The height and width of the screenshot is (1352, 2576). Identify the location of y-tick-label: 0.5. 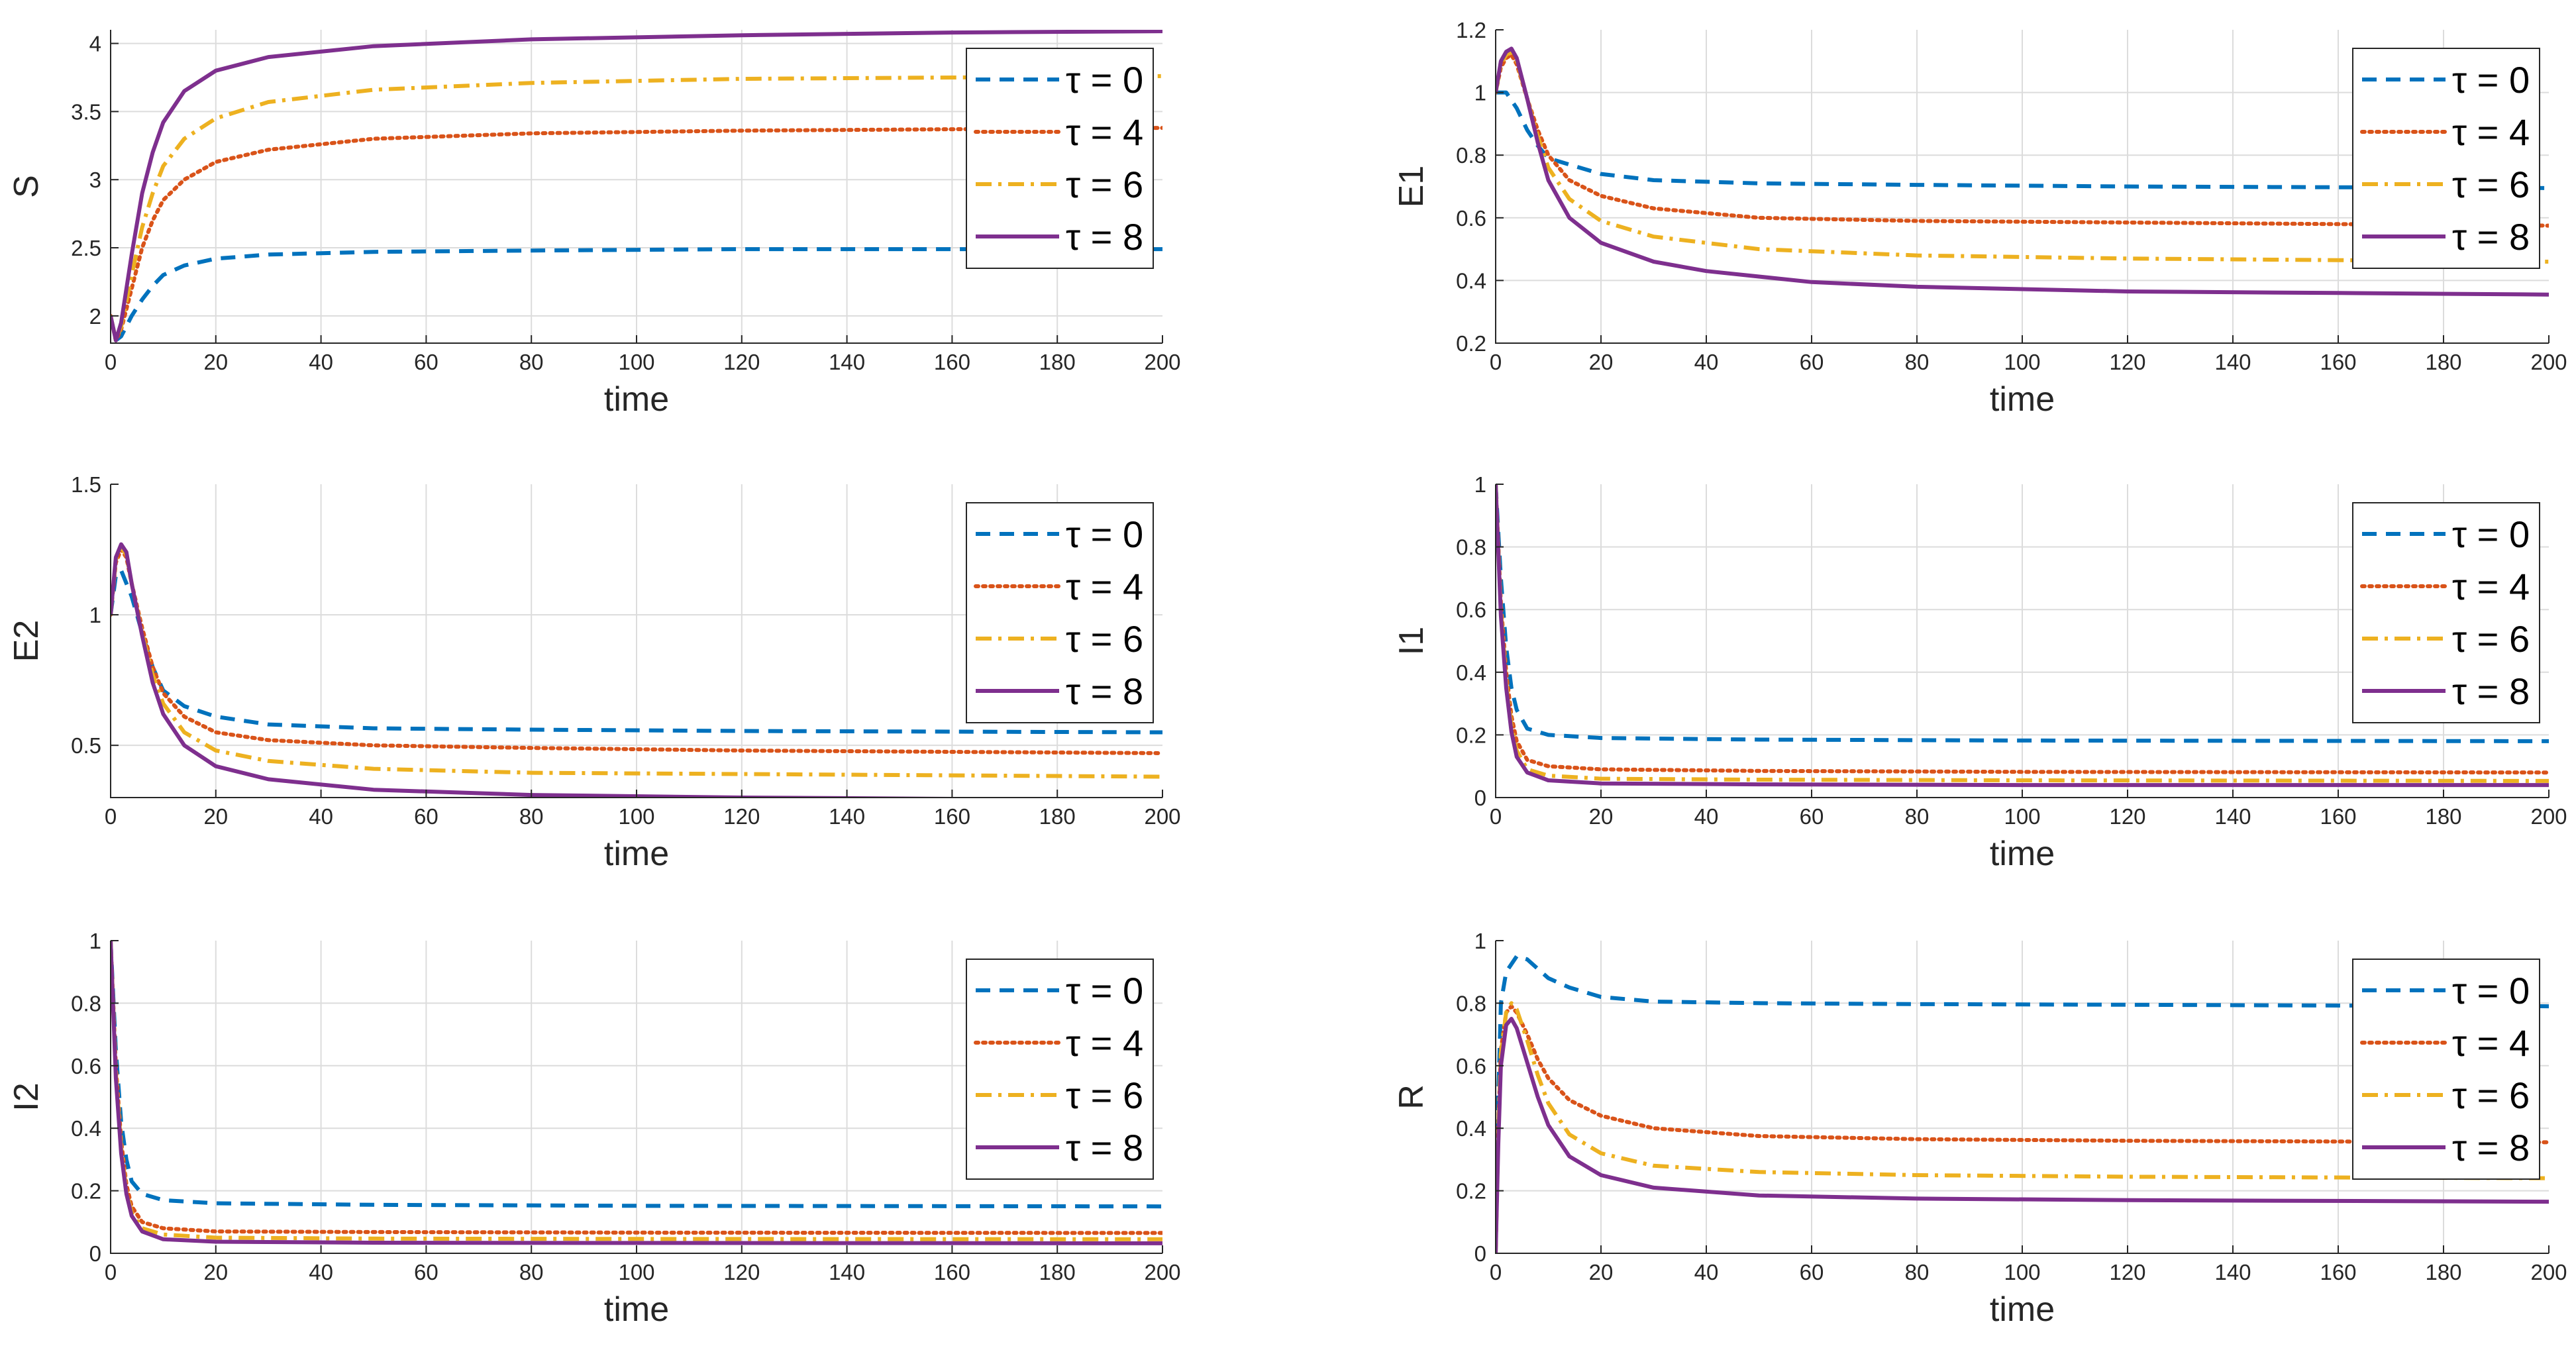
(86, 745).